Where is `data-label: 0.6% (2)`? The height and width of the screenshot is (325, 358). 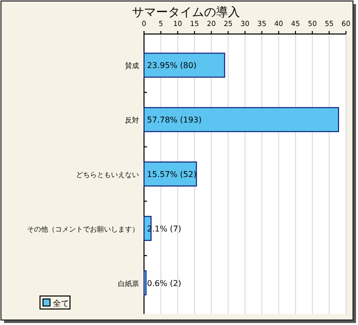 data-label: 0.6% (2) is located at coordinates (164, 283).